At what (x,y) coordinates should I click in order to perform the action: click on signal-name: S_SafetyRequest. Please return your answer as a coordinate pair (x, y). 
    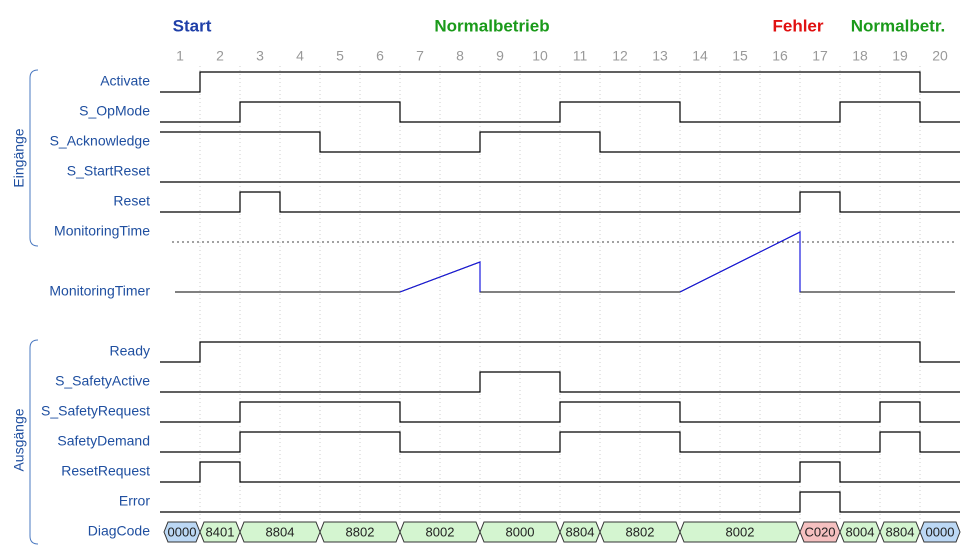
    Looking at the image, I should click on (95, 411).